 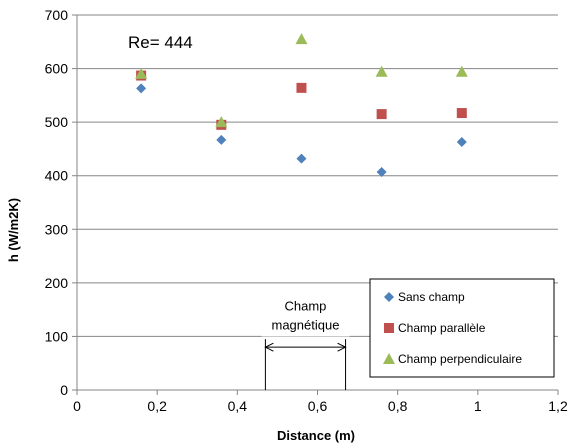 What do you see at coordinates (478, 406) in the screenshot?
I see `x-tick-label: 1` at bounding box center [478, 406].